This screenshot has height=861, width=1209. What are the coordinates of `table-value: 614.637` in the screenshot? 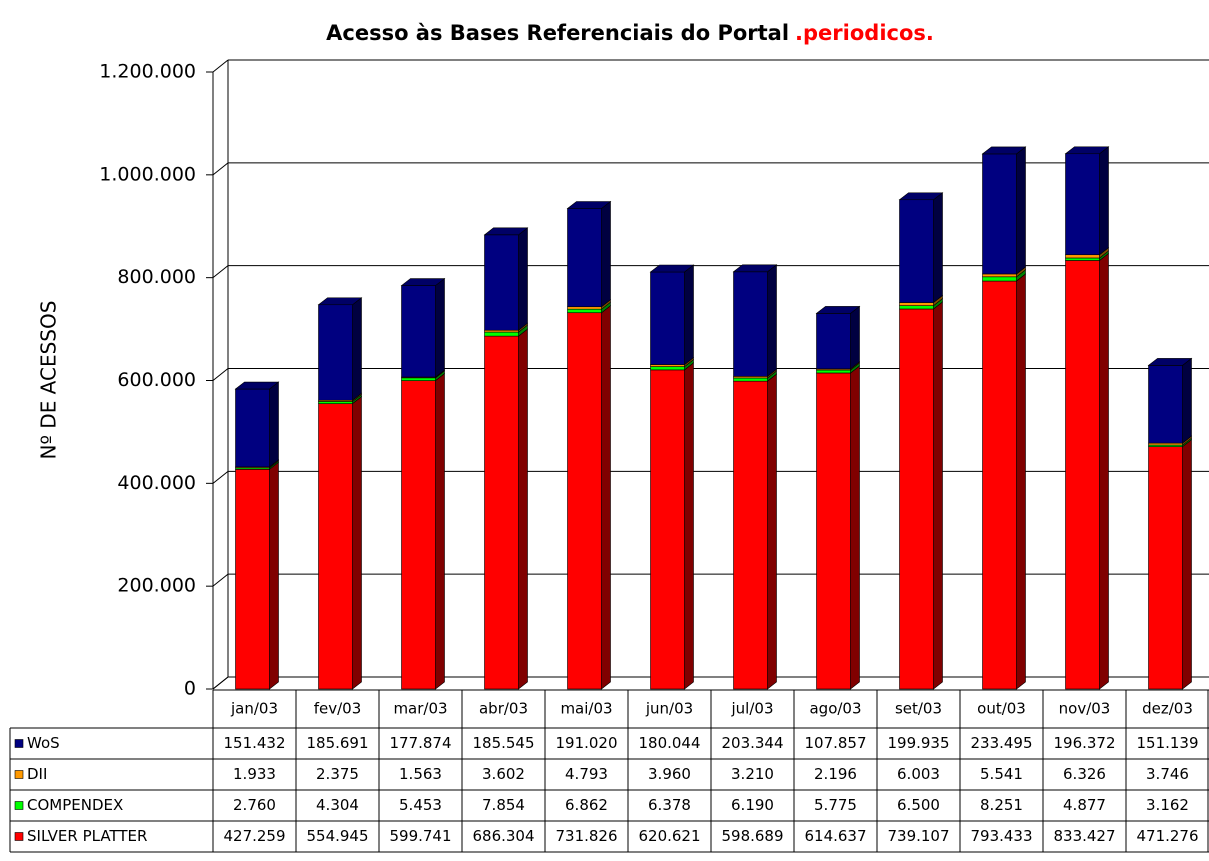 It's located at (835, 836).